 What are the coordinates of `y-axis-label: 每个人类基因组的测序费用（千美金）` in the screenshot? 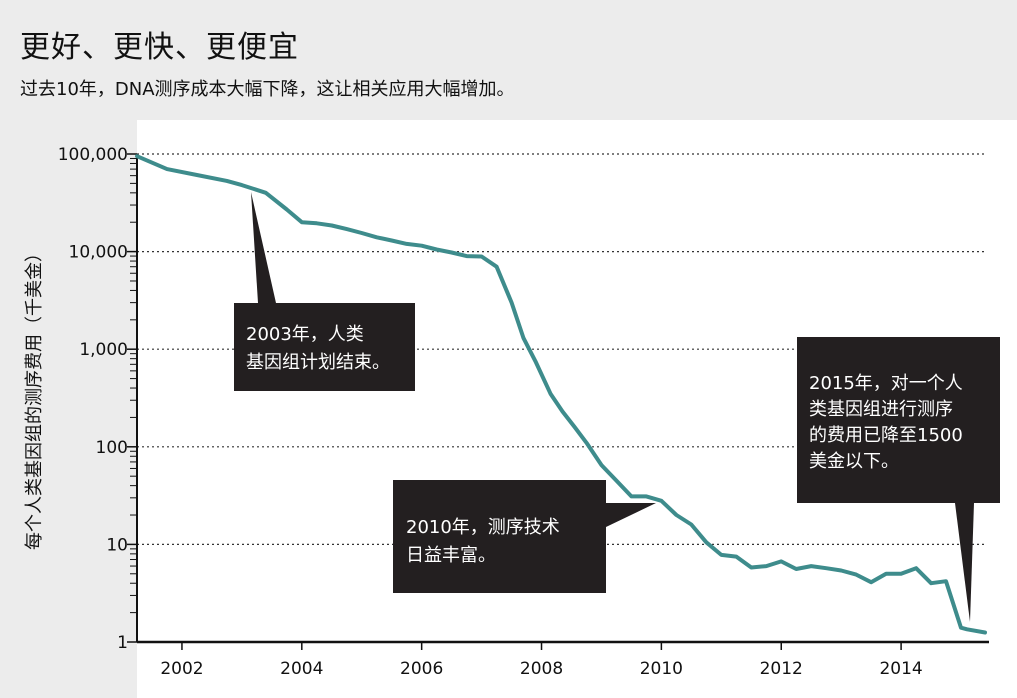 It's located at (34, 397).